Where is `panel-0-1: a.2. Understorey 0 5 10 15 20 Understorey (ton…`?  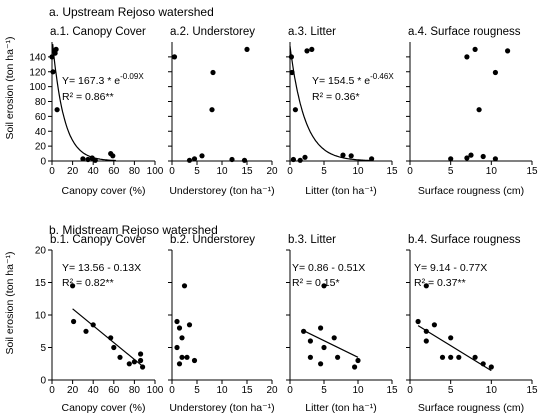
panel-0-1: a.2. Understorey 0 5 10 15 20 Understorey (ton… is located at coordinates (223, 111).